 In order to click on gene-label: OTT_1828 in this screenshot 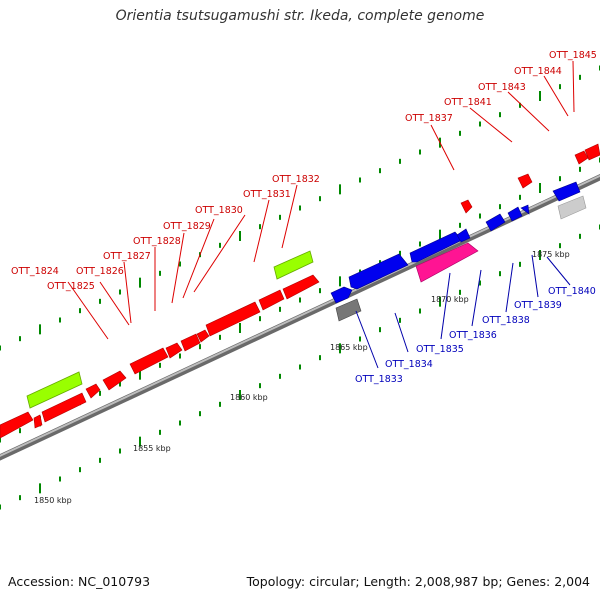, I will do `click(157, 241)`.